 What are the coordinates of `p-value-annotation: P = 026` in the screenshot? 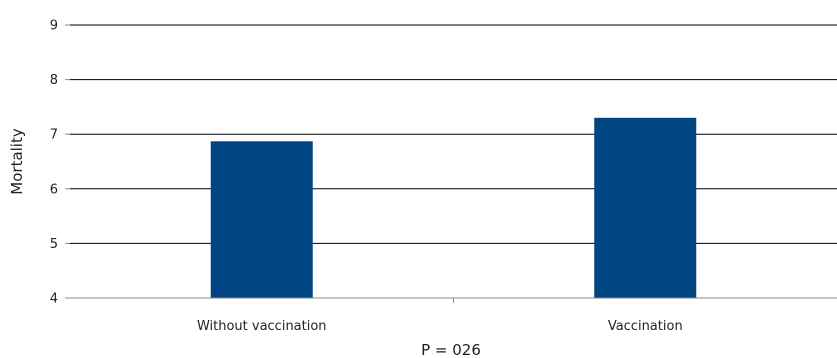 It's located at (451, 349).